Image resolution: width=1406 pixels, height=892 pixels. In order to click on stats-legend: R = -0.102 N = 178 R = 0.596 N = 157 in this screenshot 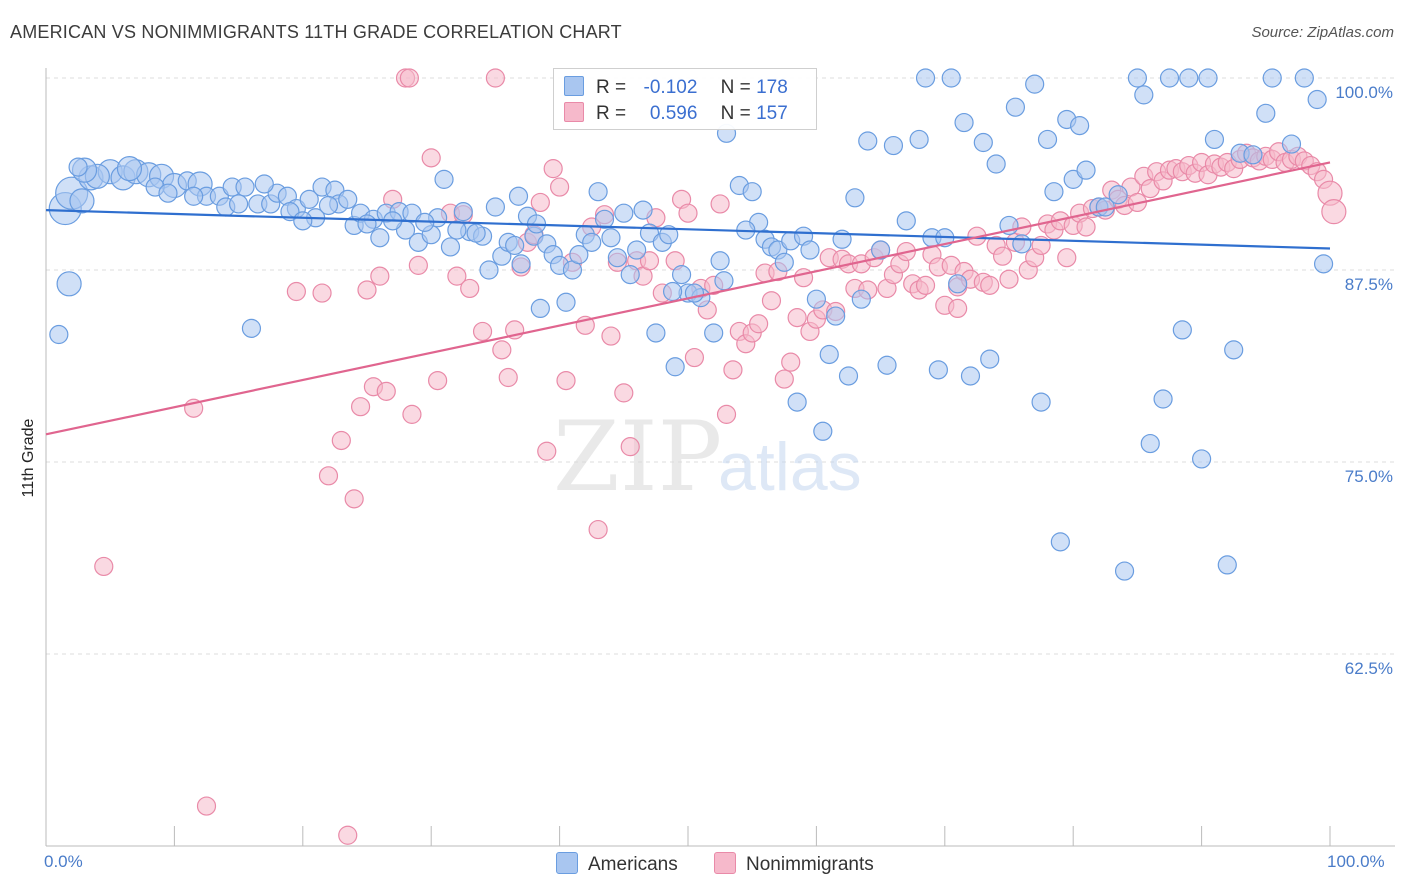, I will do `click(685, 99)`.